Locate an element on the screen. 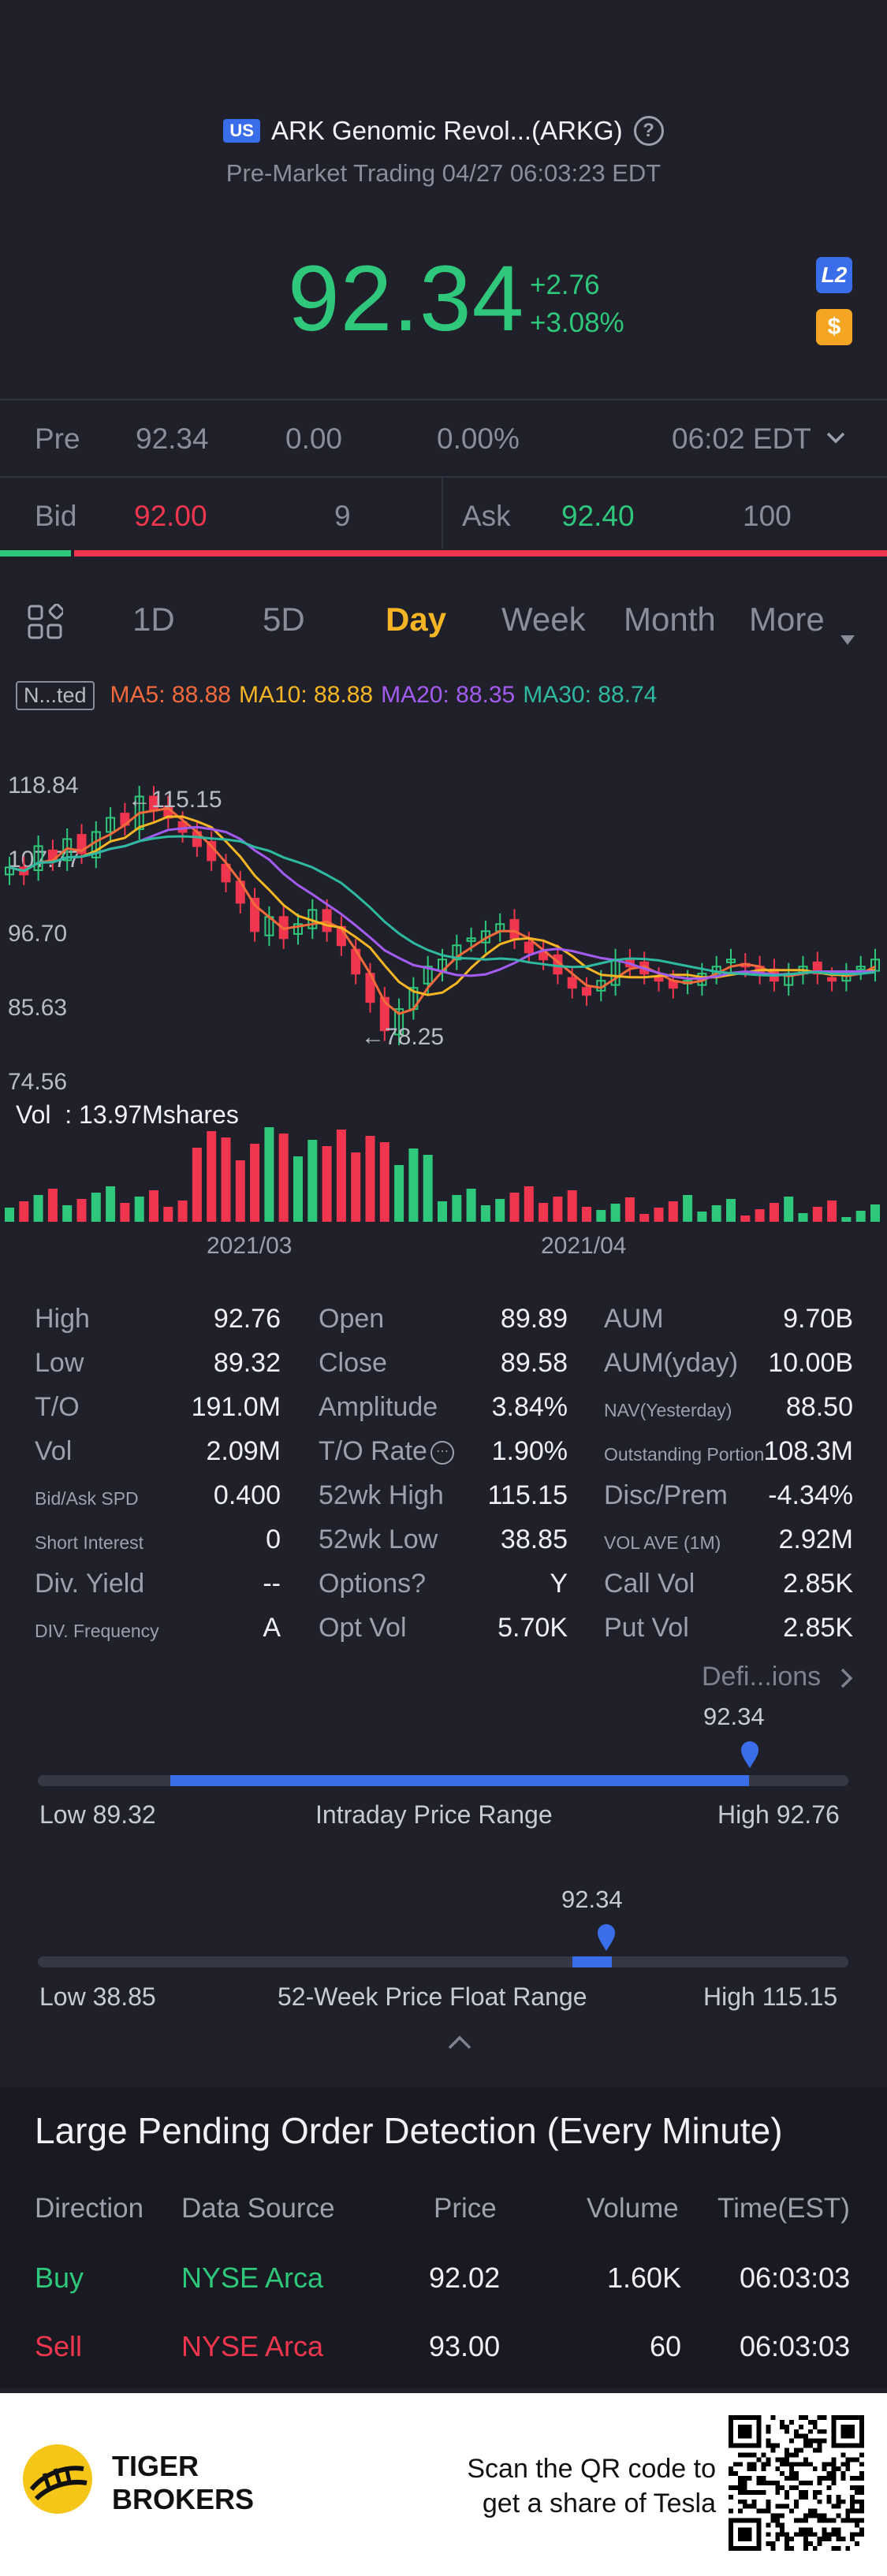 The width and height of the screenshot is (887, 2576). tab-5d: 5D is located at coordinates (284, 619).